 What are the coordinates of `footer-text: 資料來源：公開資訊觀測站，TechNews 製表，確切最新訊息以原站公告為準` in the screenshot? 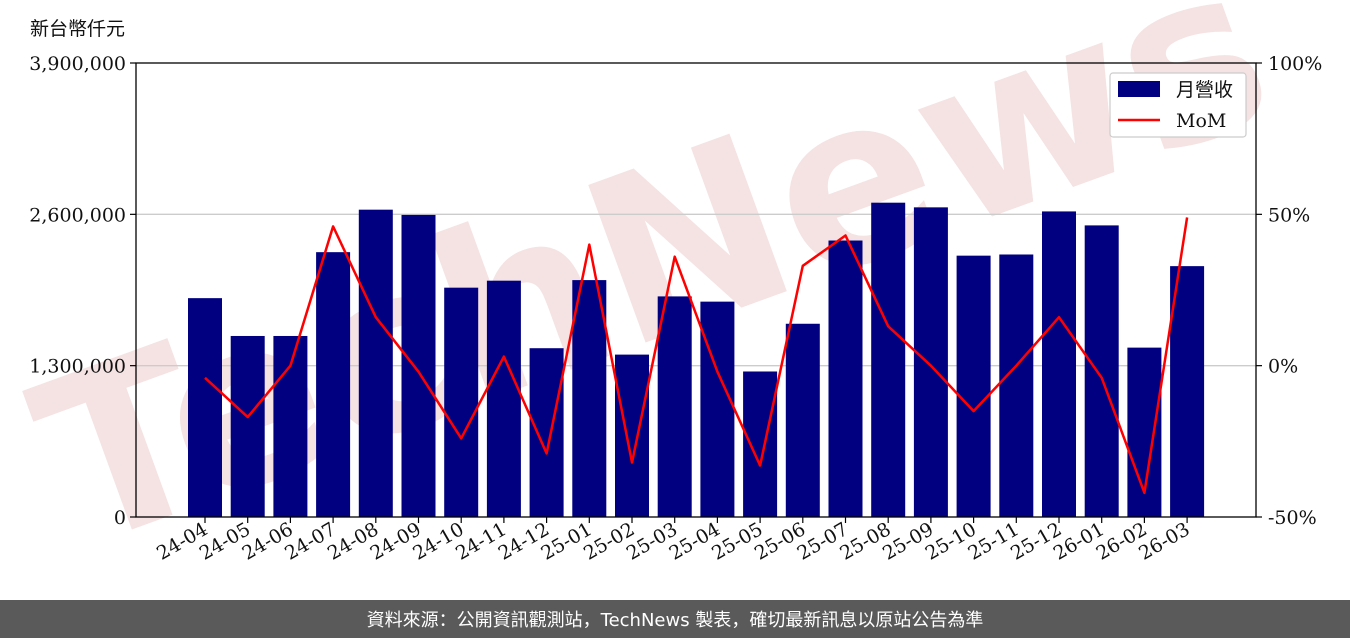 It's located at (675, 620).